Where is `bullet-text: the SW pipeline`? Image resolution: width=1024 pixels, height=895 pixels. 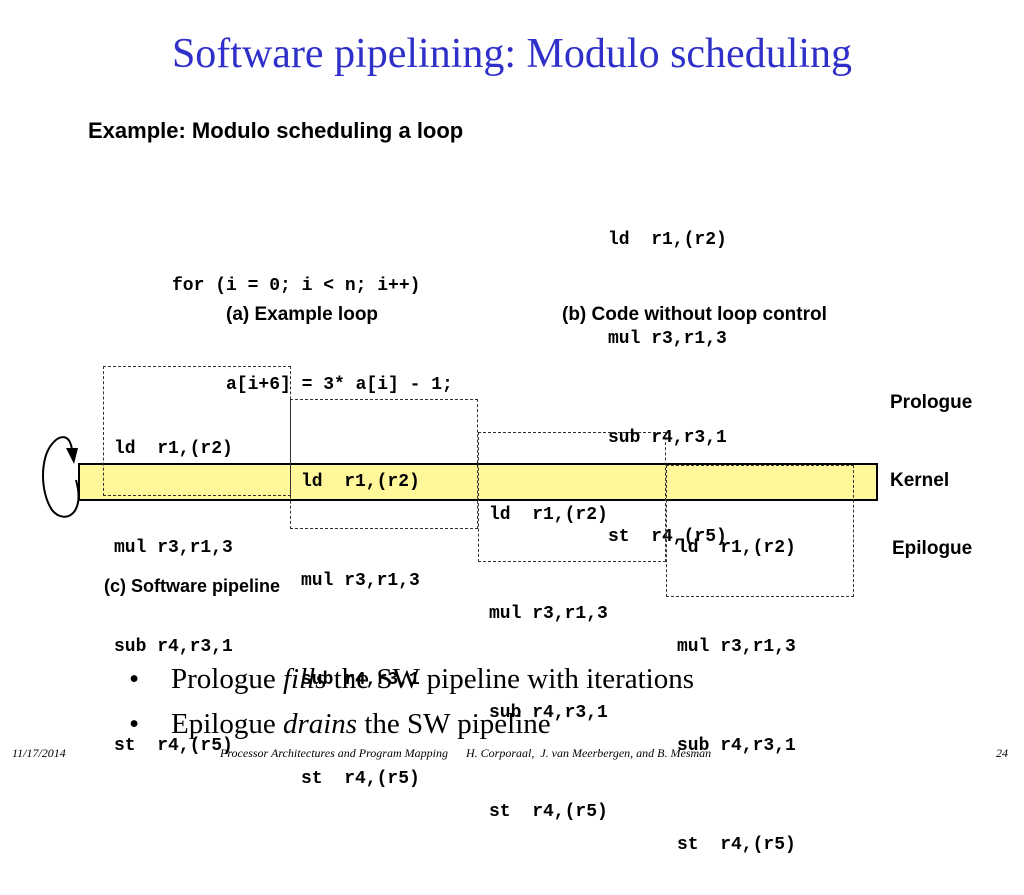
bullet-text: the SW pipeline is located at coordinates (454, 724).